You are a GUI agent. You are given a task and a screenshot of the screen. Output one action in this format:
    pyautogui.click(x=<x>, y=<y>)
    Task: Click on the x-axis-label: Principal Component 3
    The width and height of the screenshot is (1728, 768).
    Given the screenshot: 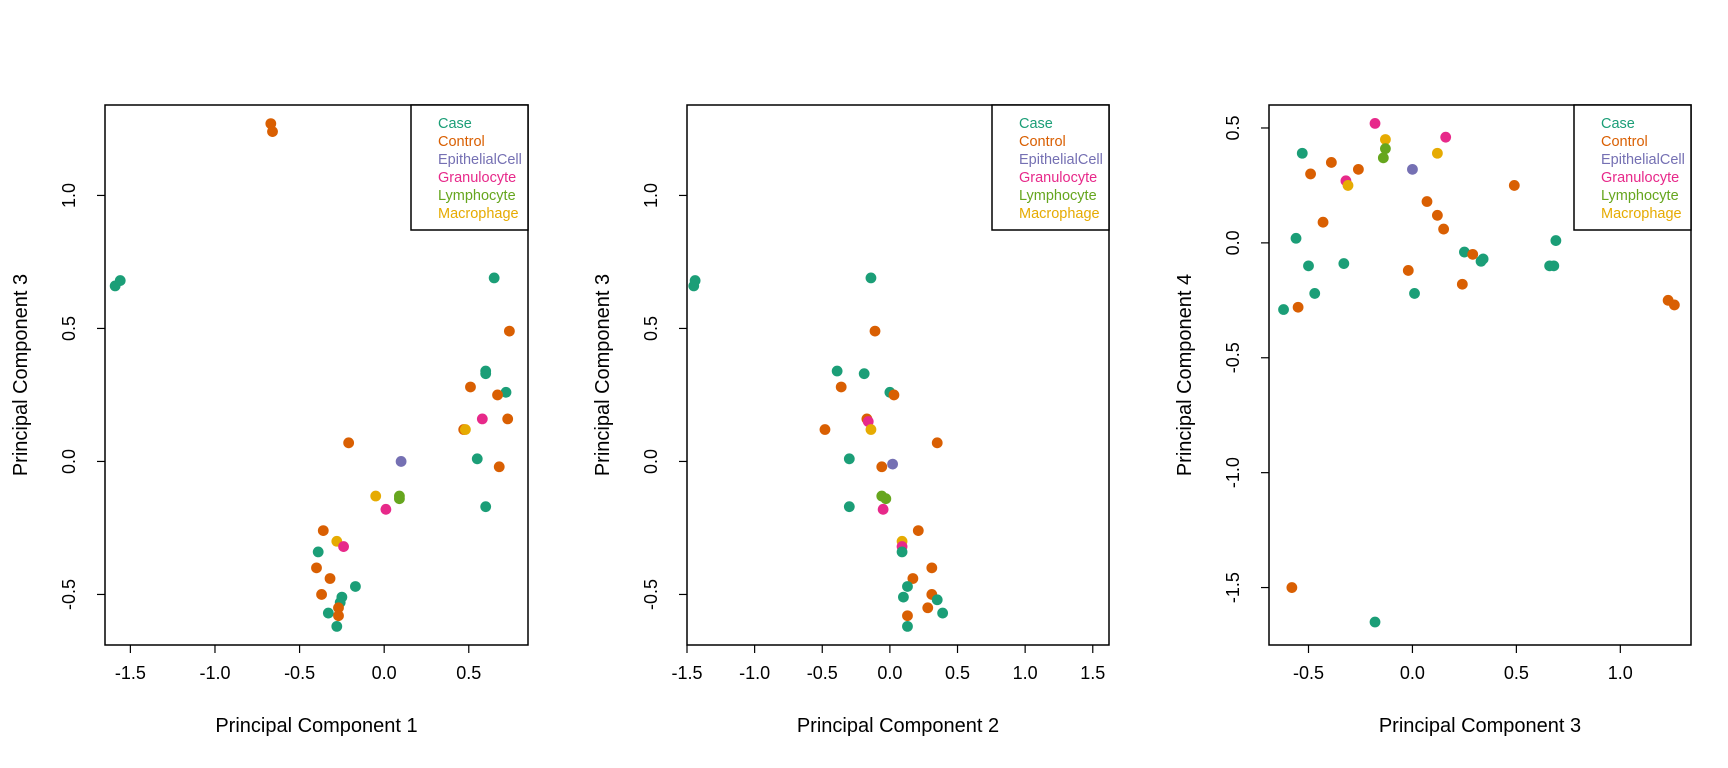 What is the action you would take?
    pyautogui.click(x=1480, y=726)
    